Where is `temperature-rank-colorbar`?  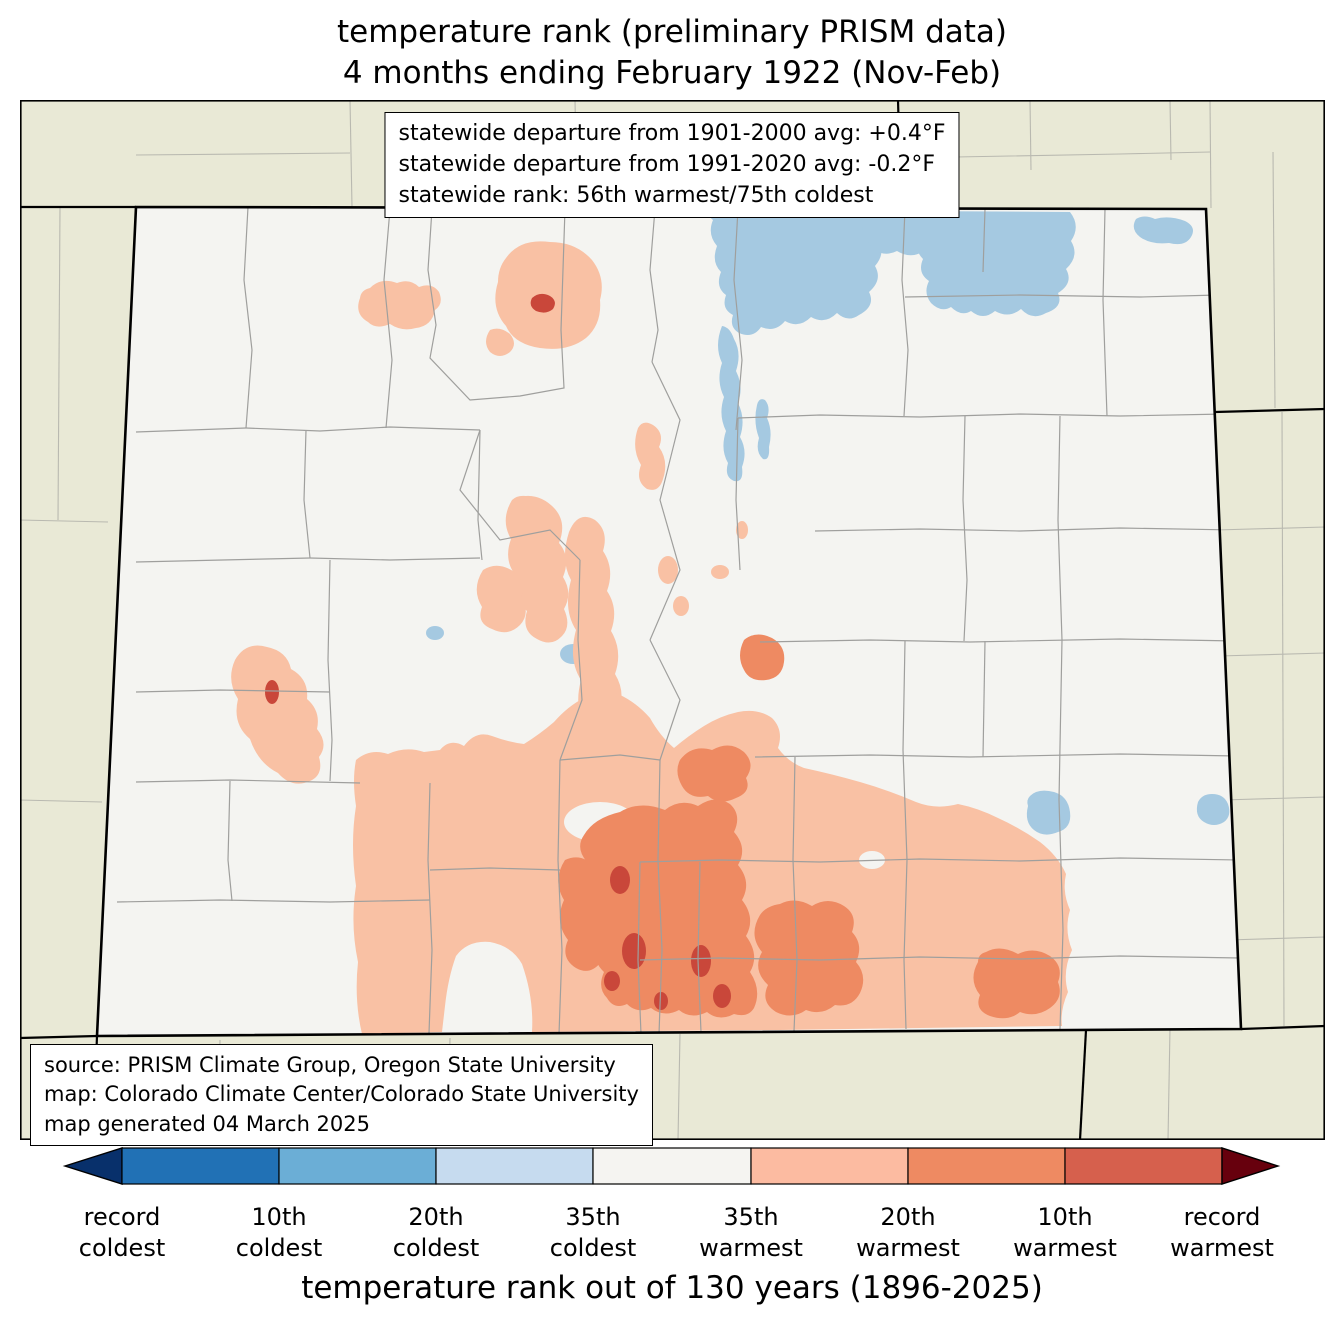 temperature-rank-colorbar is located at coordinates (671, 1166).